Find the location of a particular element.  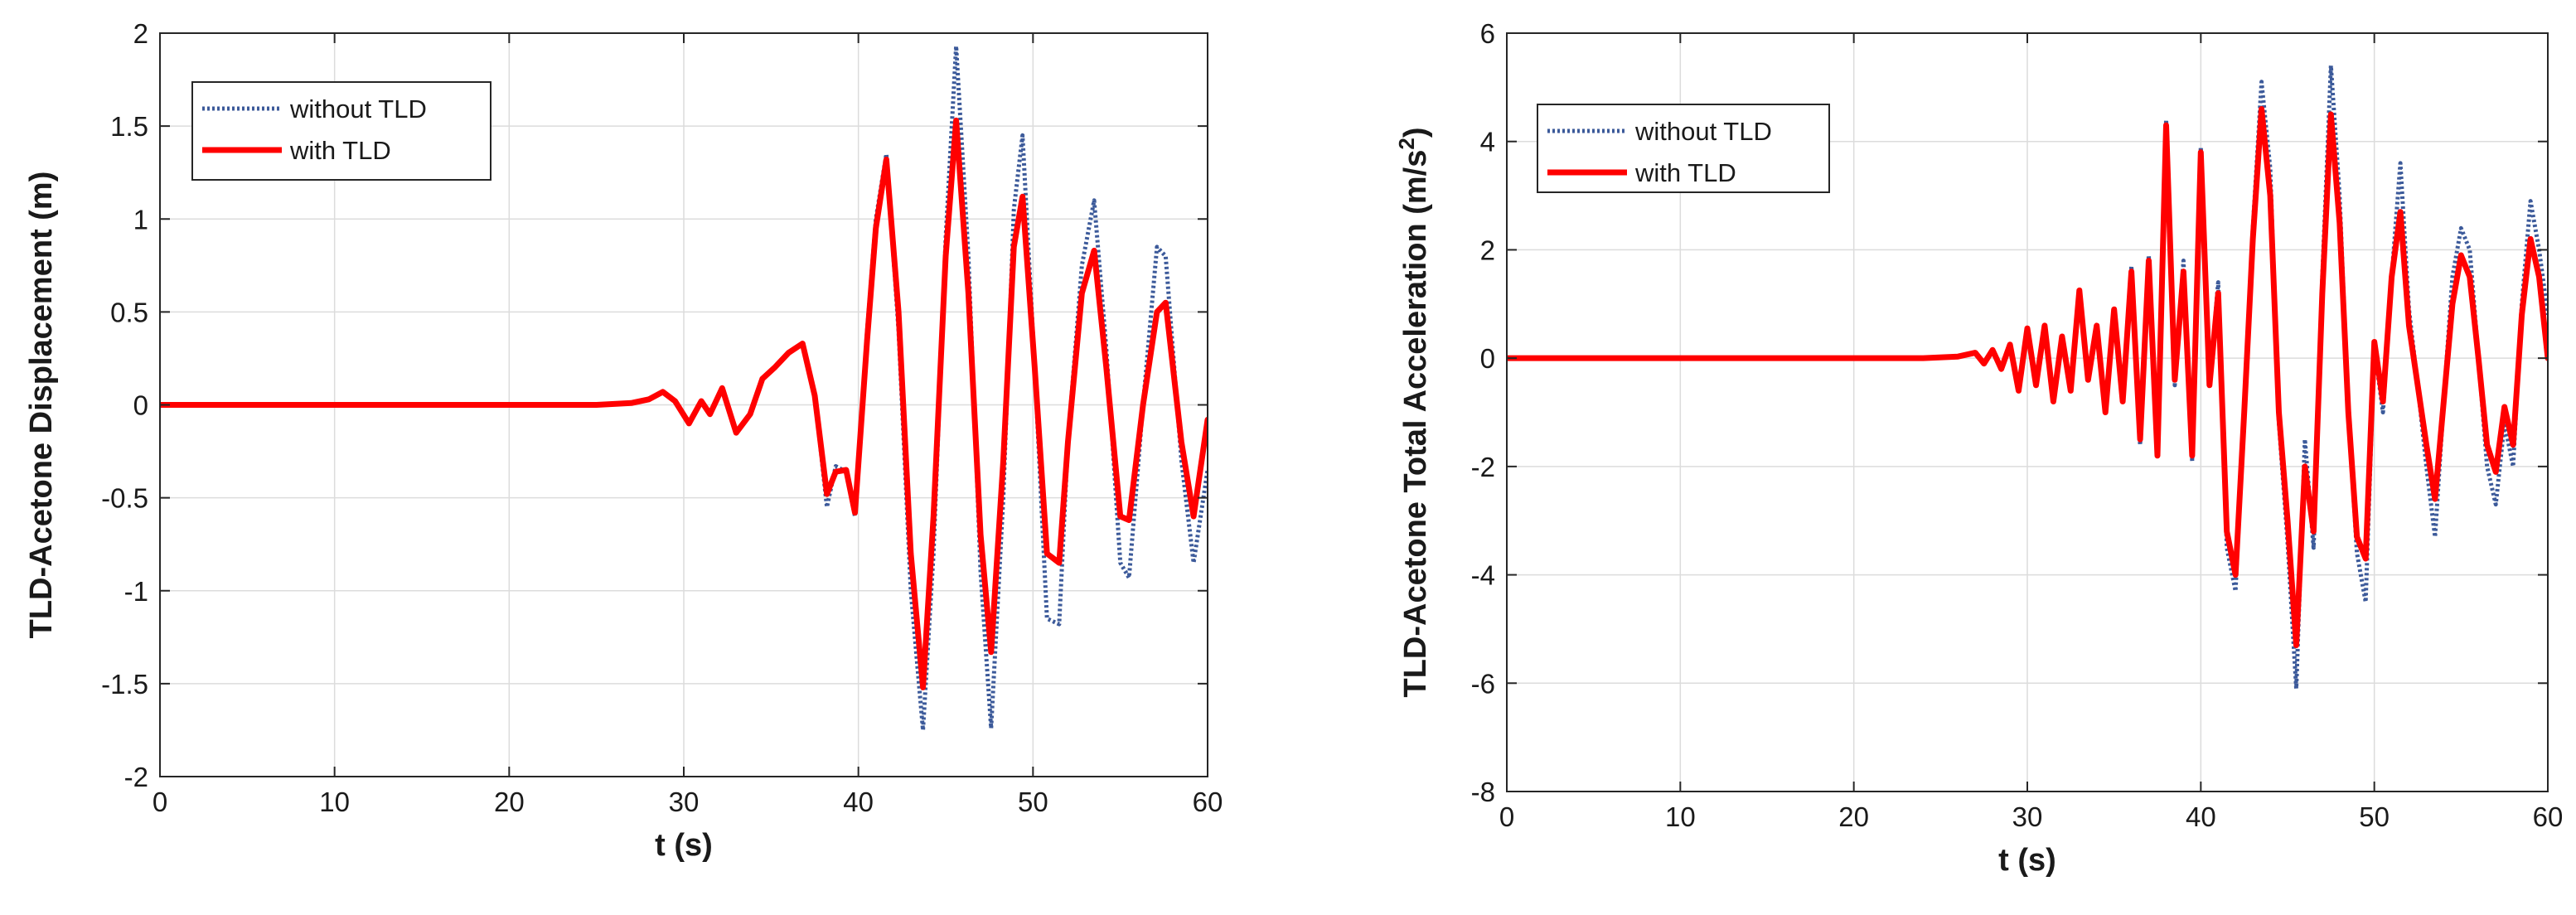

y-tick-label: -1 is located at coordinates (136, 591).